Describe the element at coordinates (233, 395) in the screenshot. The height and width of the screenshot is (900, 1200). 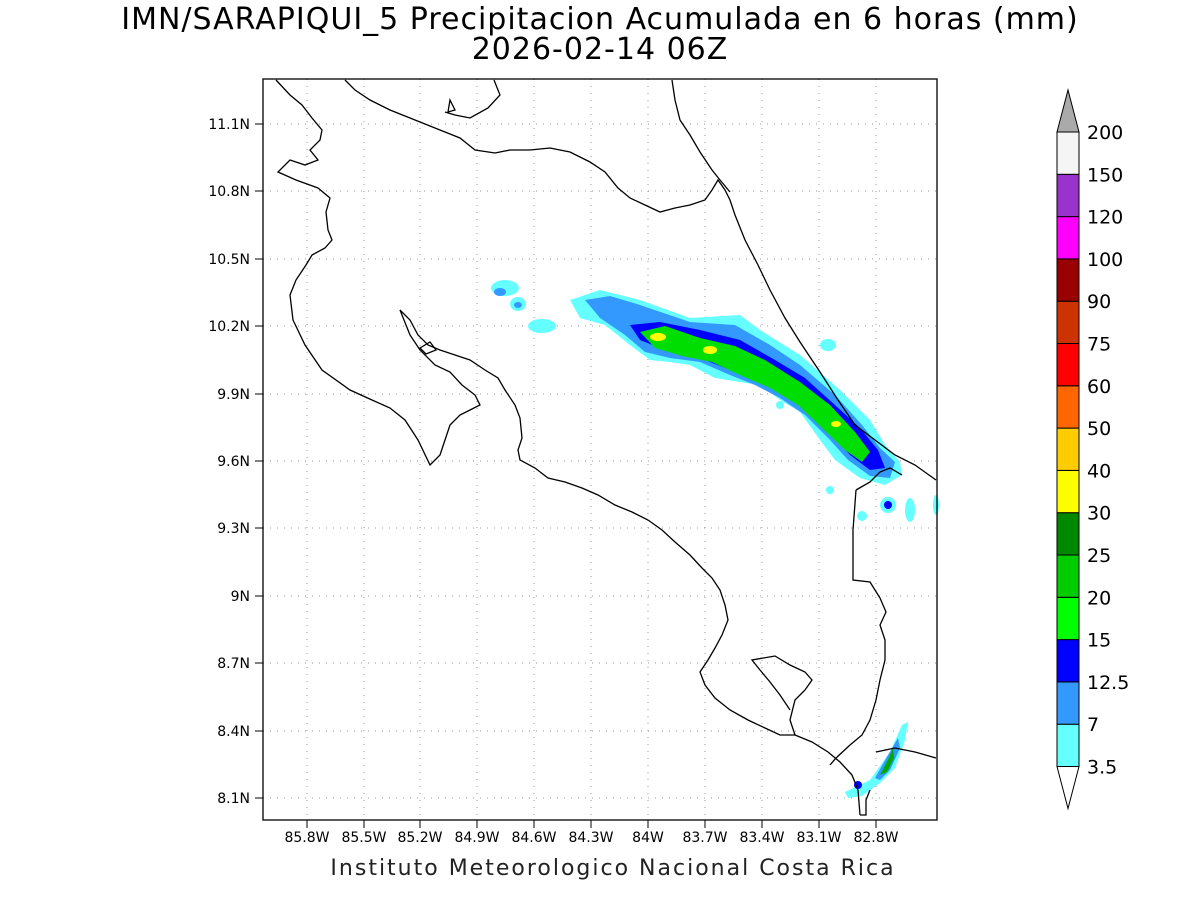
I see `lat-label: 9.9N` at that location.